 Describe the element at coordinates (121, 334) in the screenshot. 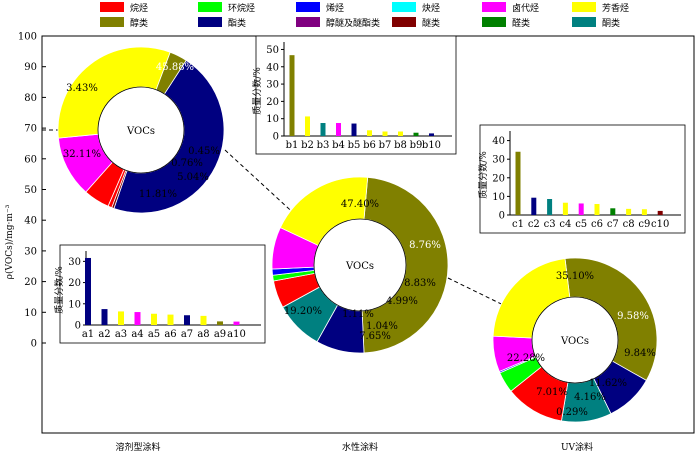

I see `bar-x-tick-label: a3` at that location.